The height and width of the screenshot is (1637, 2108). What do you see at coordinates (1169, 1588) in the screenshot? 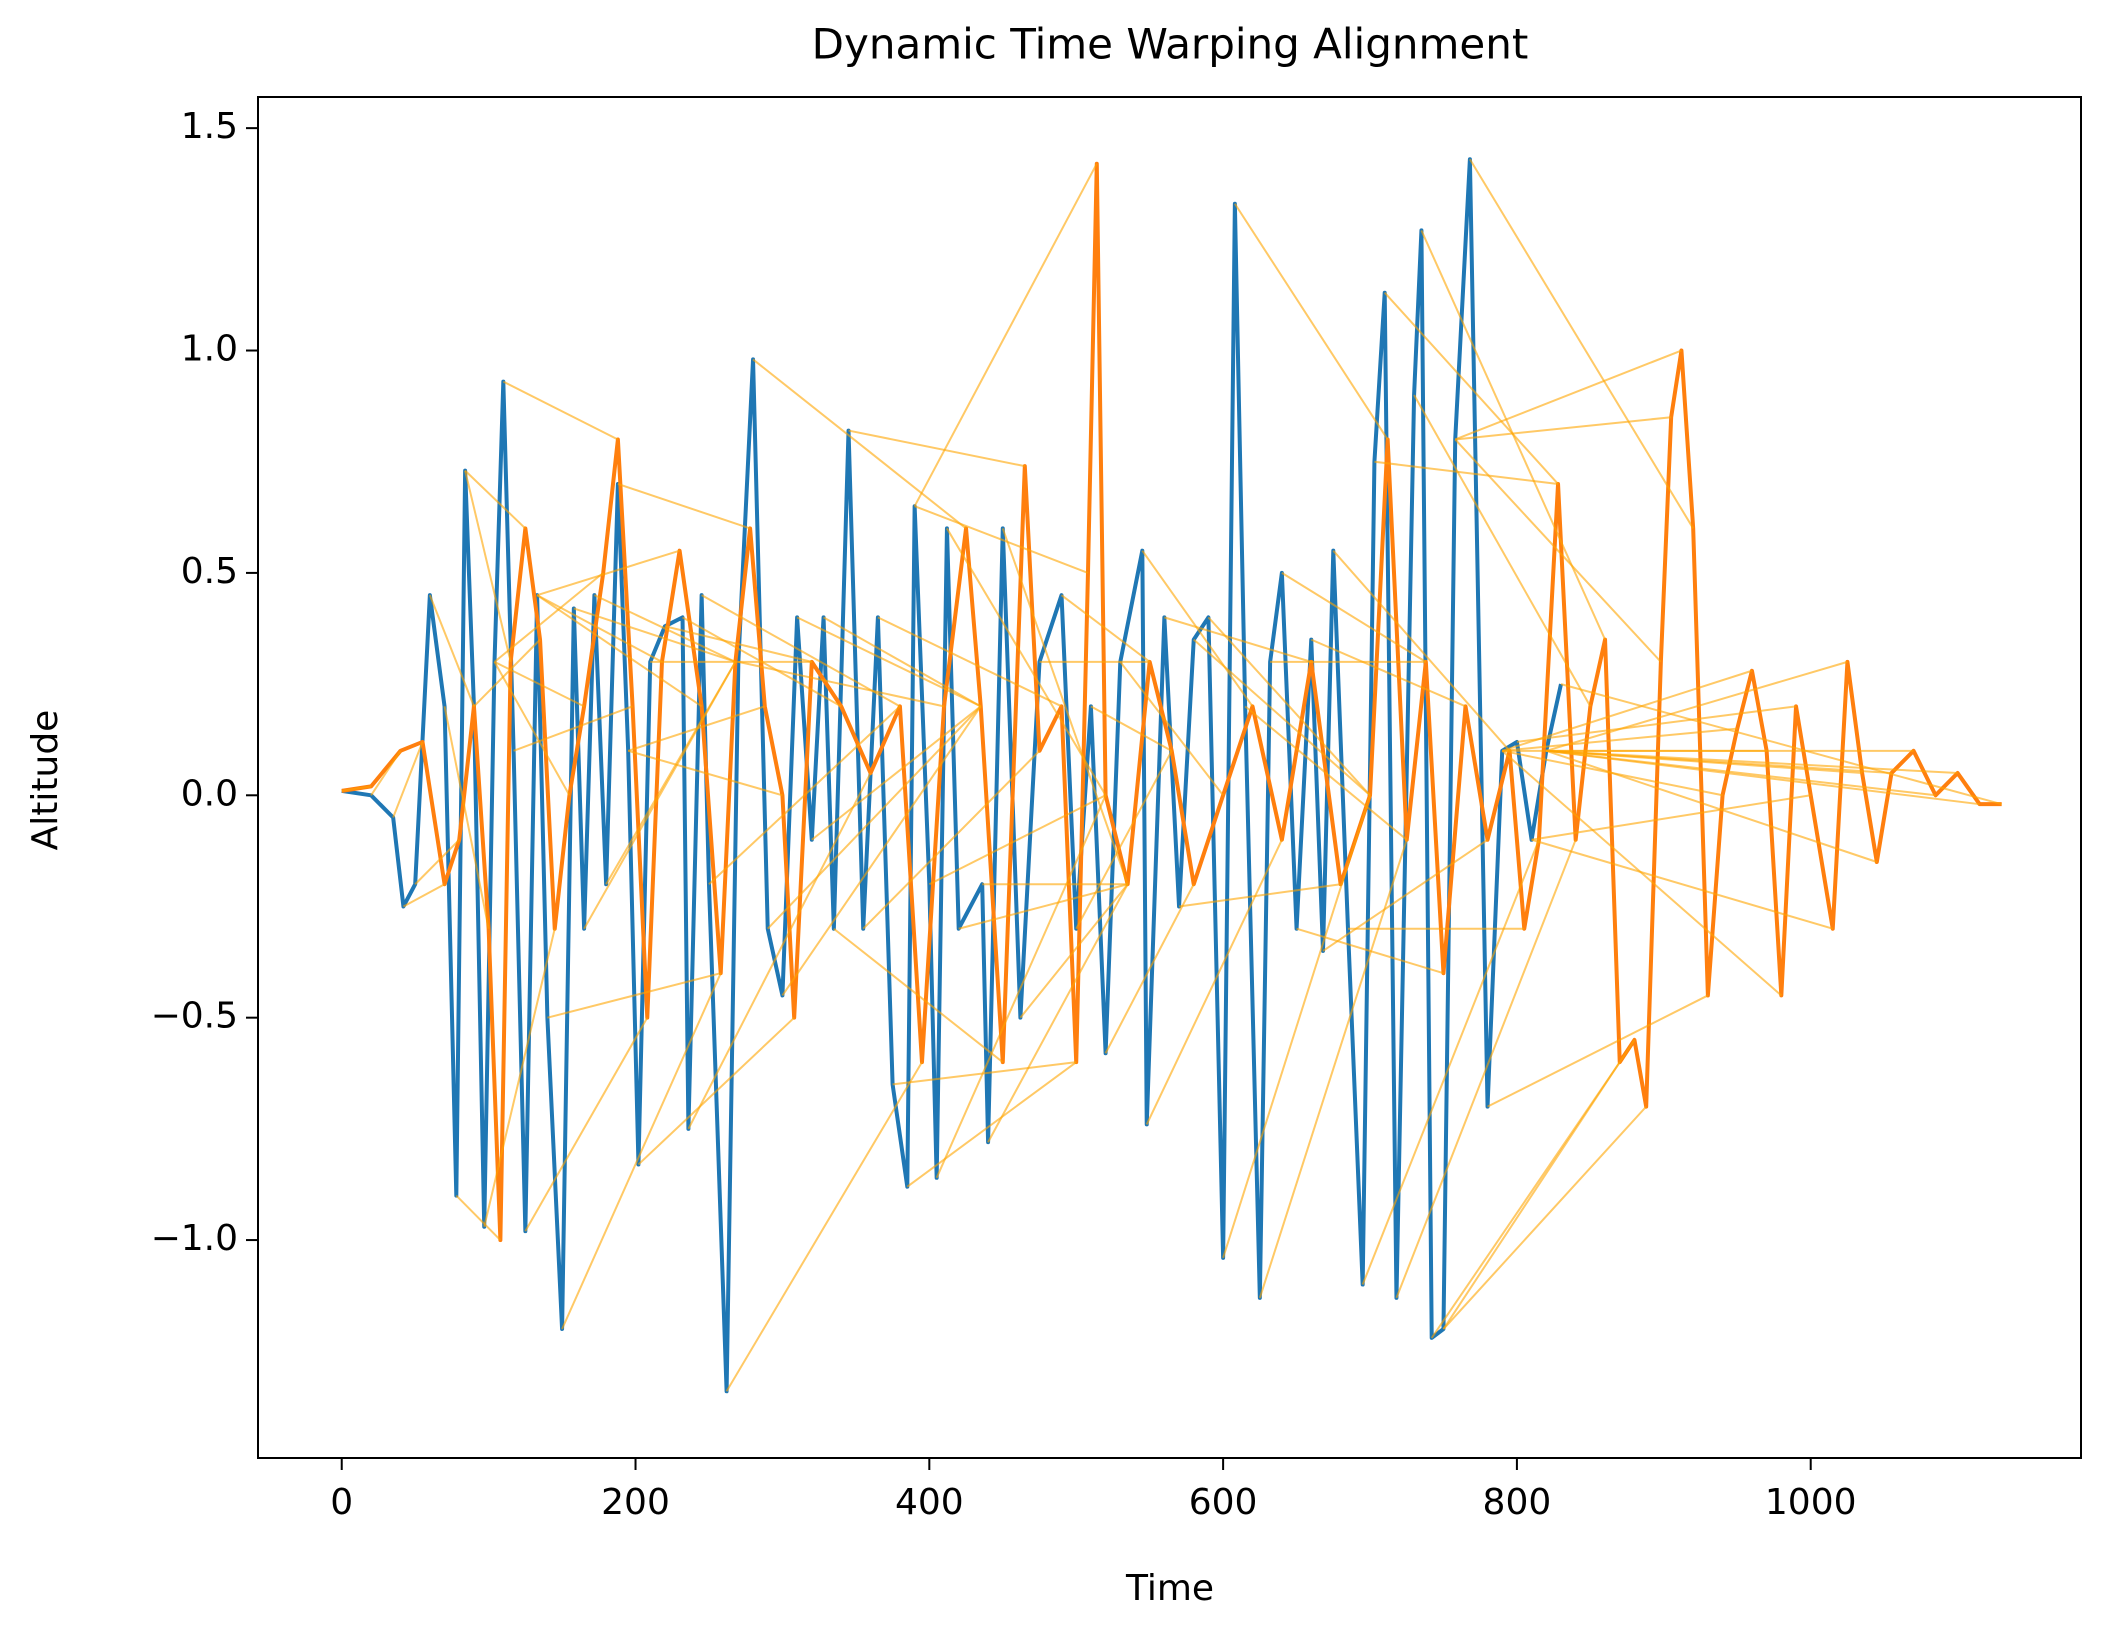
I see `x-axis-label: Time` at bounding box center [1169, 1588].